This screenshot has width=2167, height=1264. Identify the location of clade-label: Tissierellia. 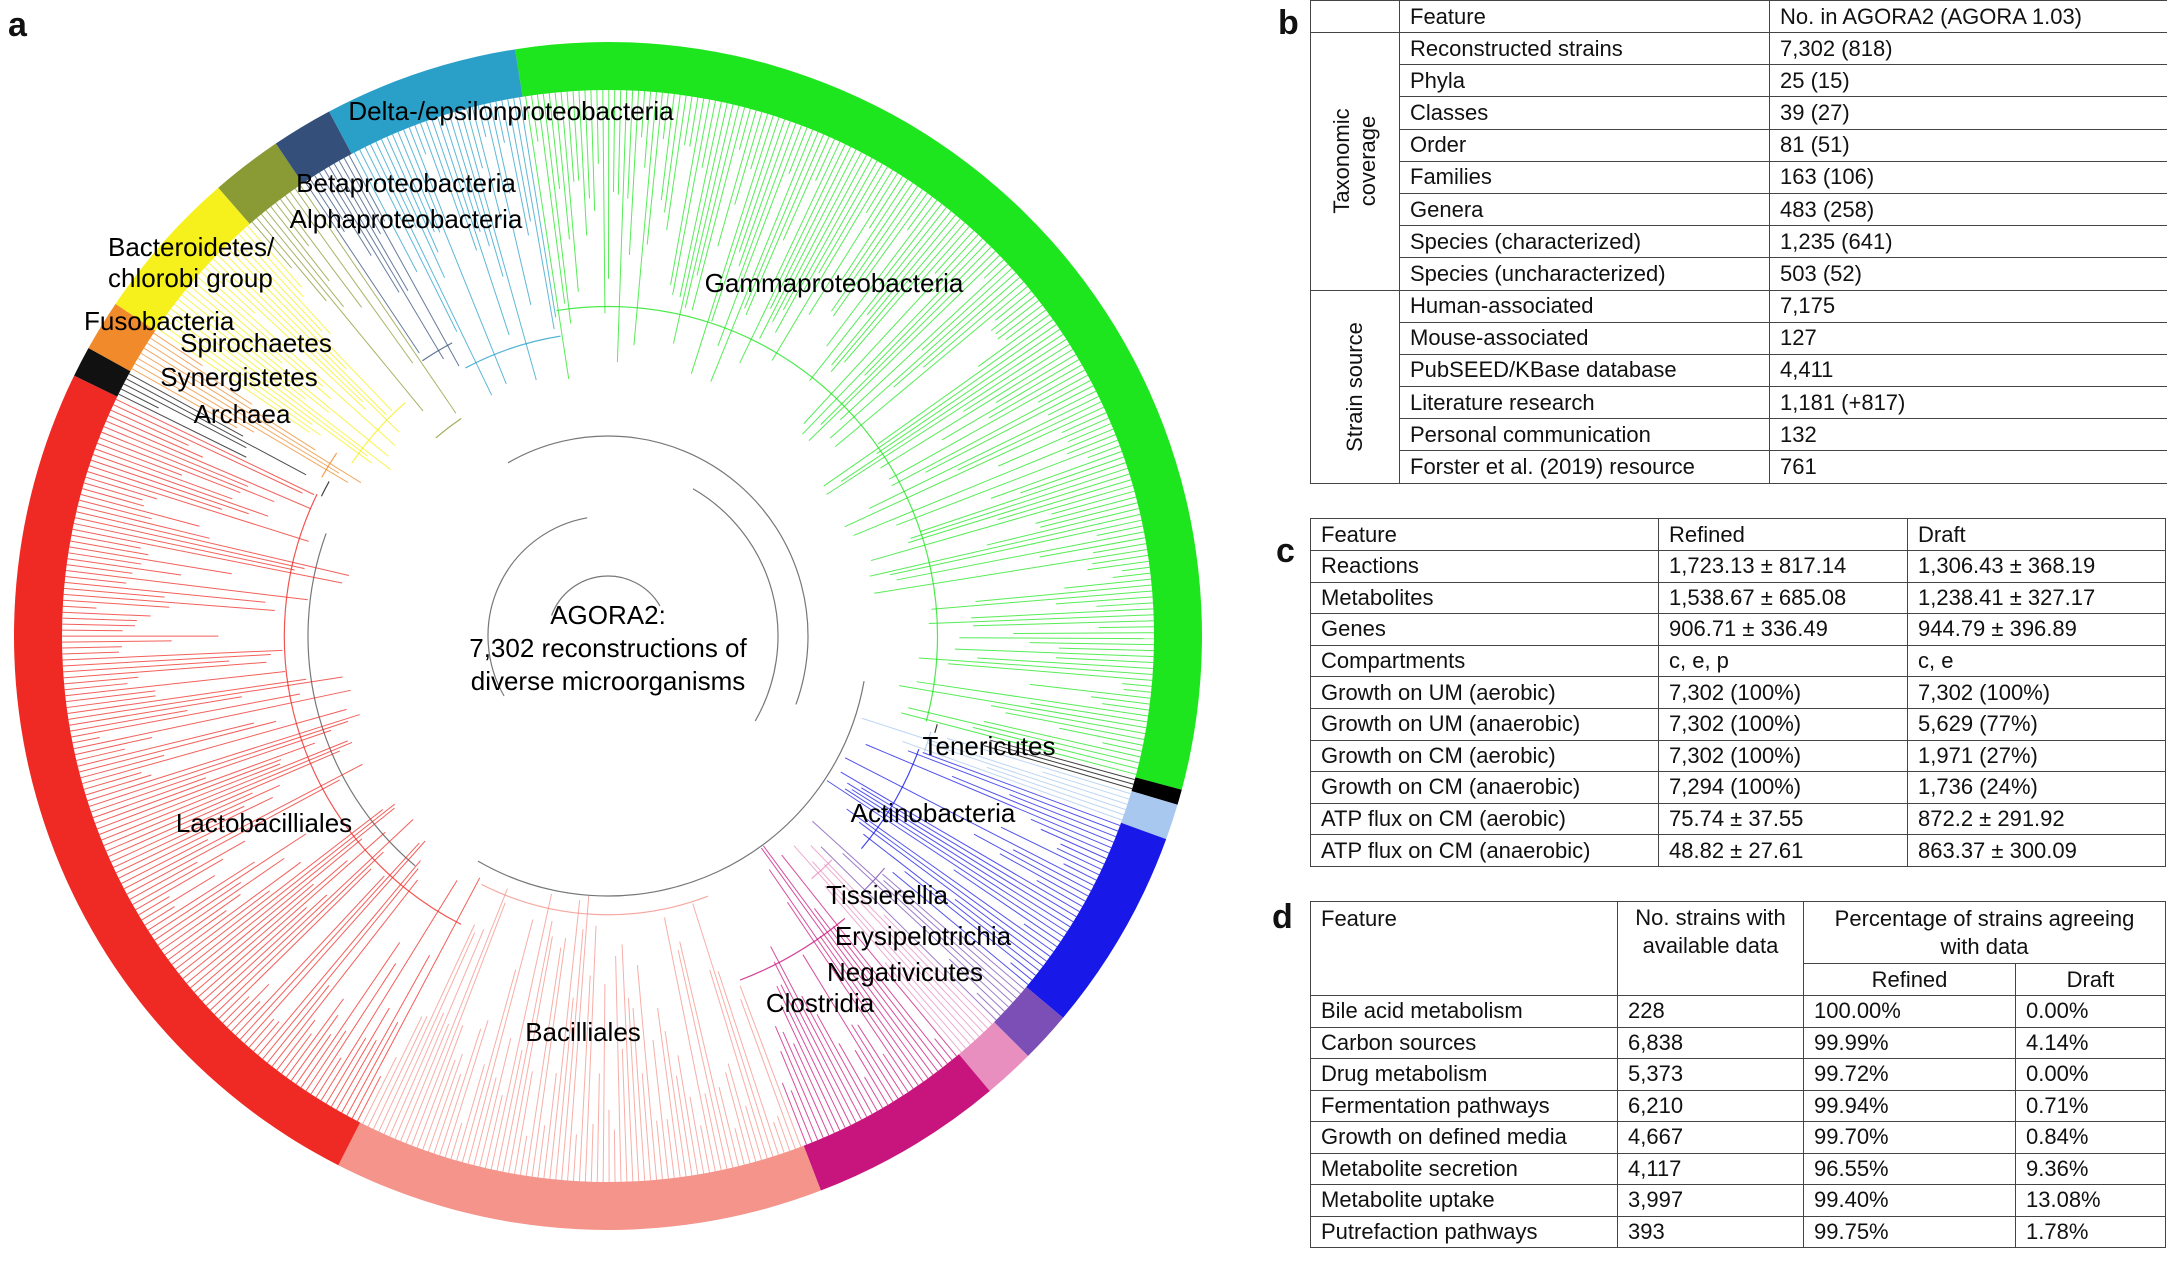
(887, 895).